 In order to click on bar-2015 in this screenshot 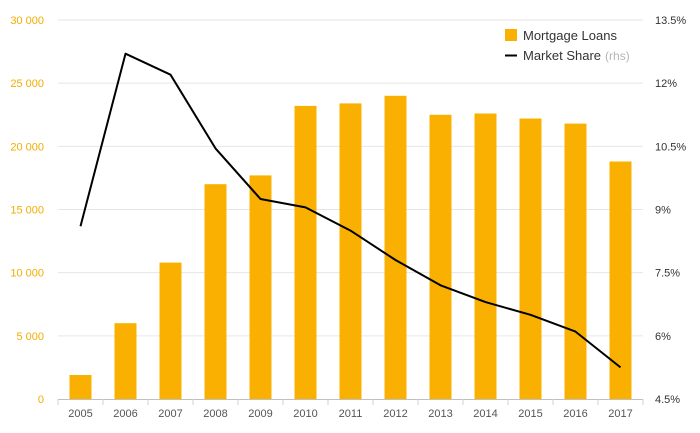, I will do `click(530, 258)`.